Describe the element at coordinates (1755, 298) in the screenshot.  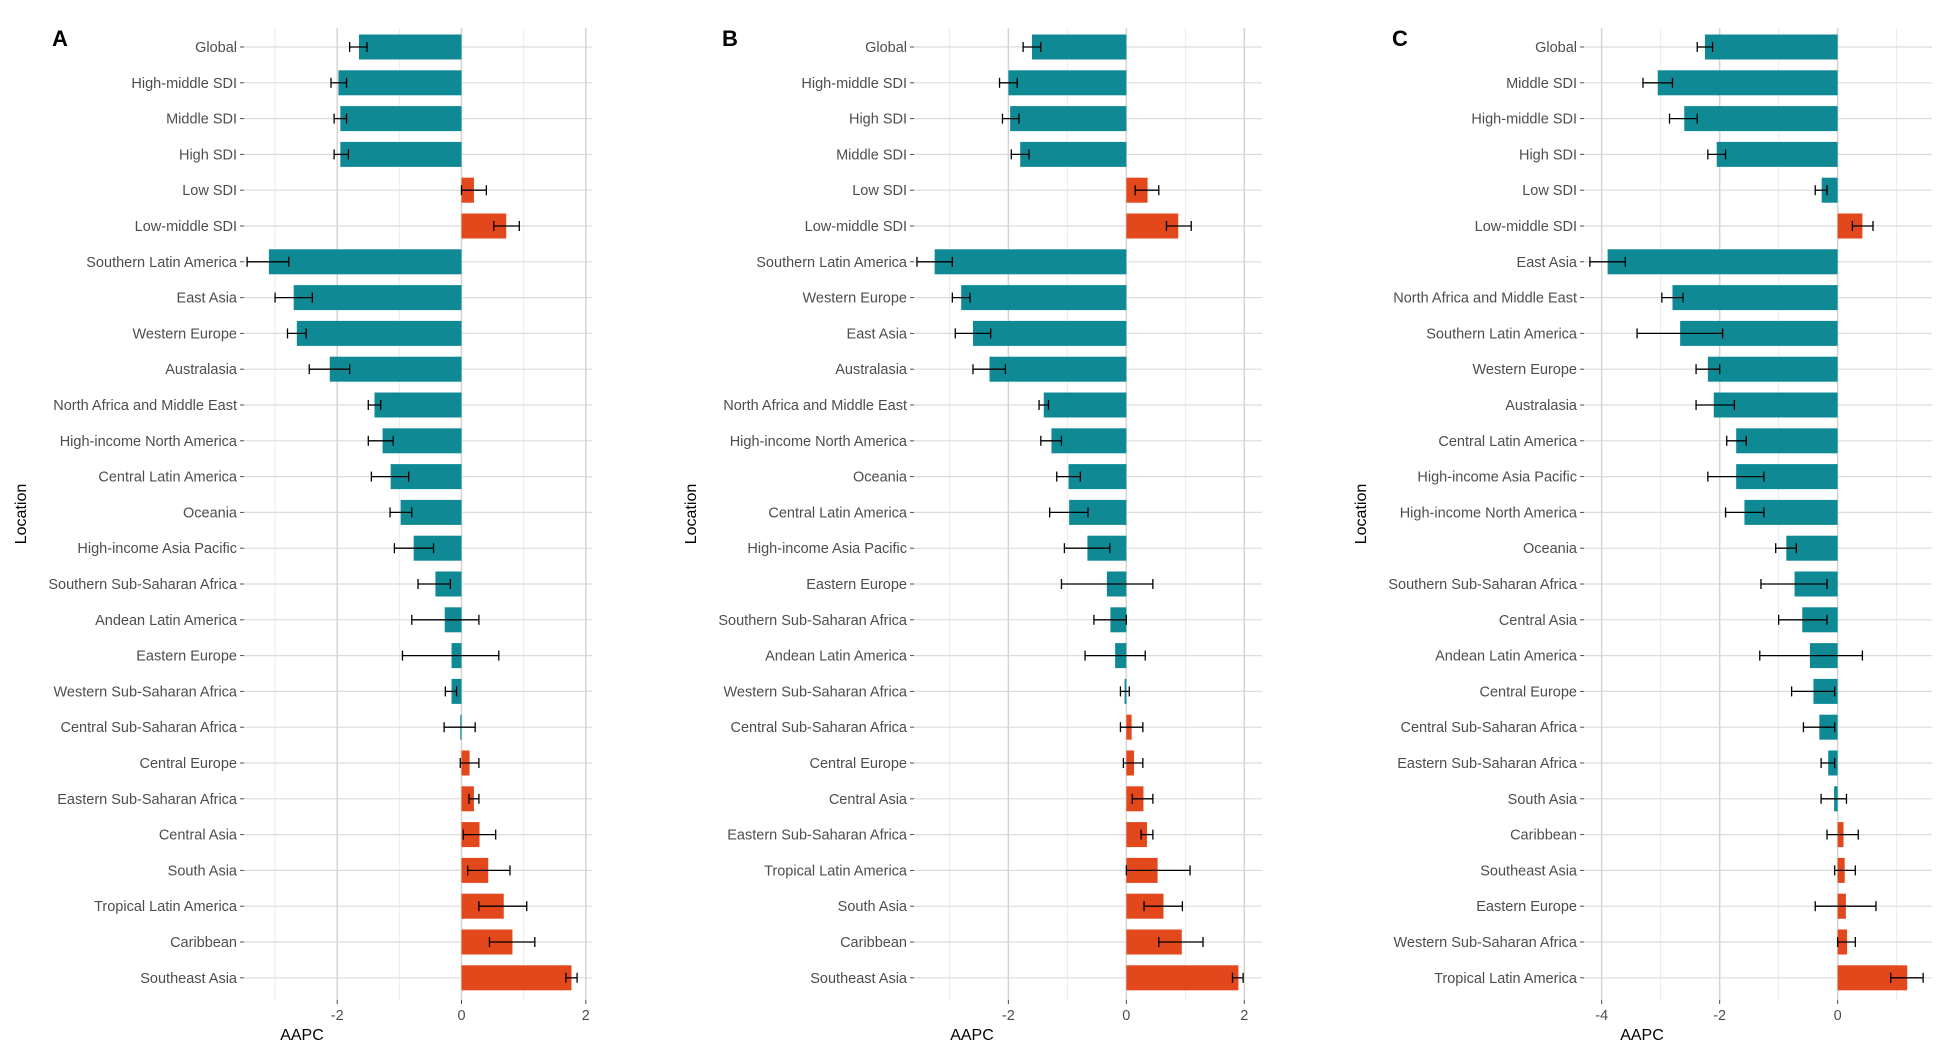
I see `bar-north-africa-and-middle-east` at that location.